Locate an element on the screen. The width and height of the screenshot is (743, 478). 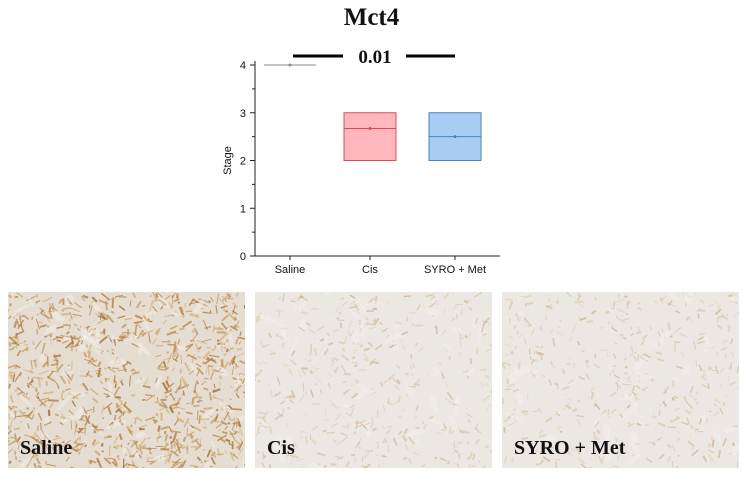
x-tick-label: Saline is located at coordinates (290, 270).